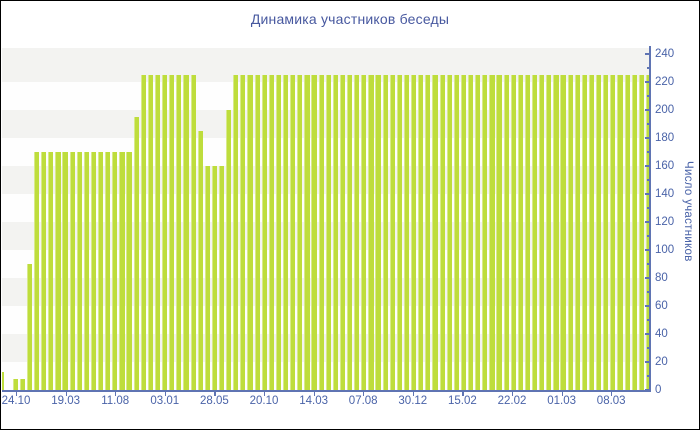 The image size is (700, 430). I want to click on x-tick-label: 22.02, so click(512, 401).